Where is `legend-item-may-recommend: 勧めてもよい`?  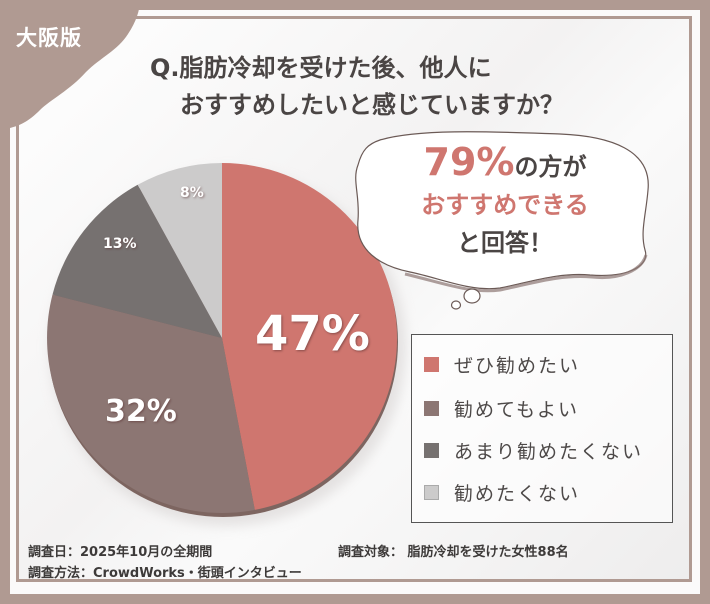
legend-item-may-recommend: 勧めてもよい is located at coordinates (502, 409).